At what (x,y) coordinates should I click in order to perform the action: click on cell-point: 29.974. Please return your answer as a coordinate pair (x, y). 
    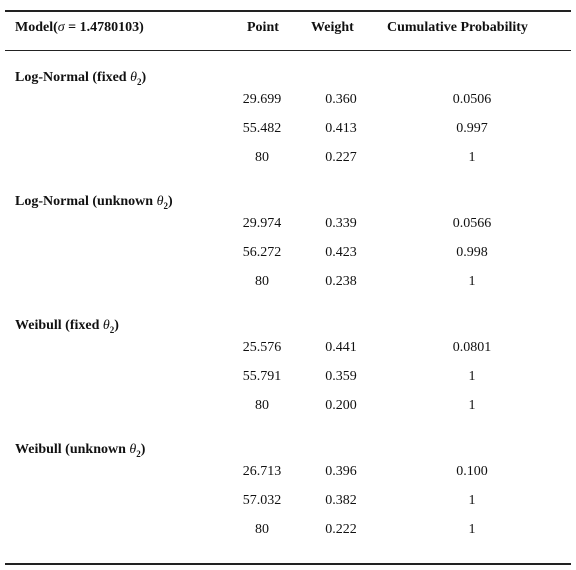
    Looking at the image, I should click on (262, 223).